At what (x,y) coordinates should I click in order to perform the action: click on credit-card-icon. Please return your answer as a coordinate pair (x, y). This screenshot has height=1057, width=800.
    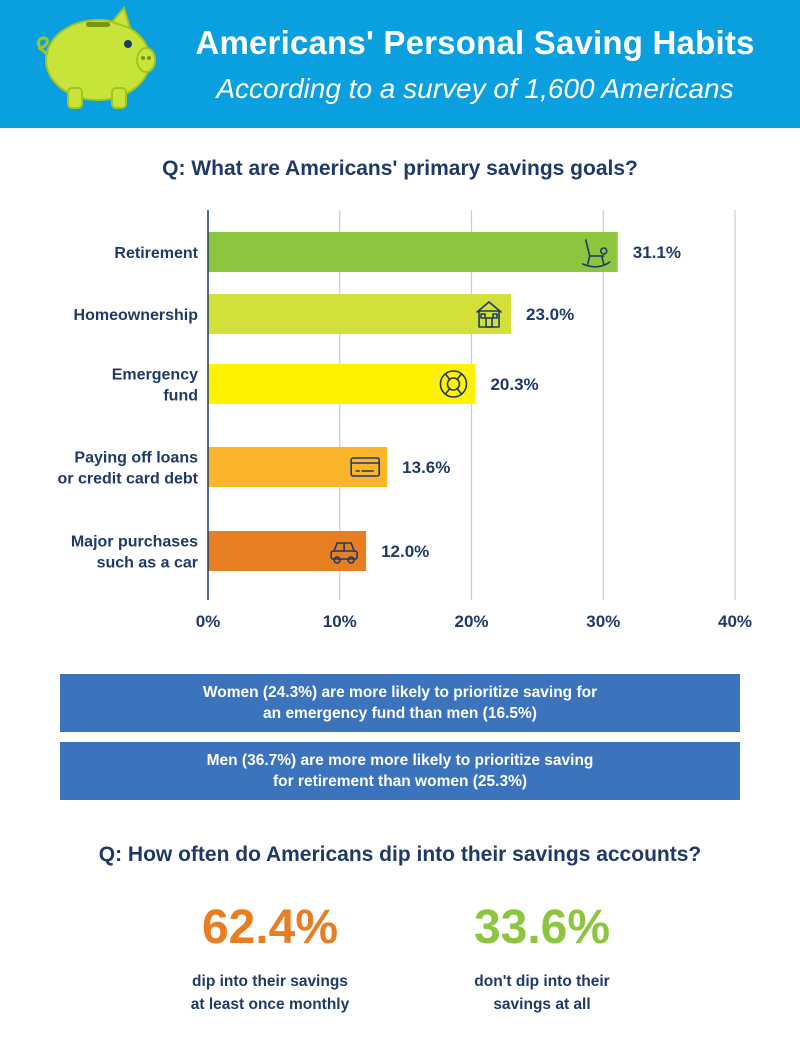
    Looking at the image, I should click on (365, 467).